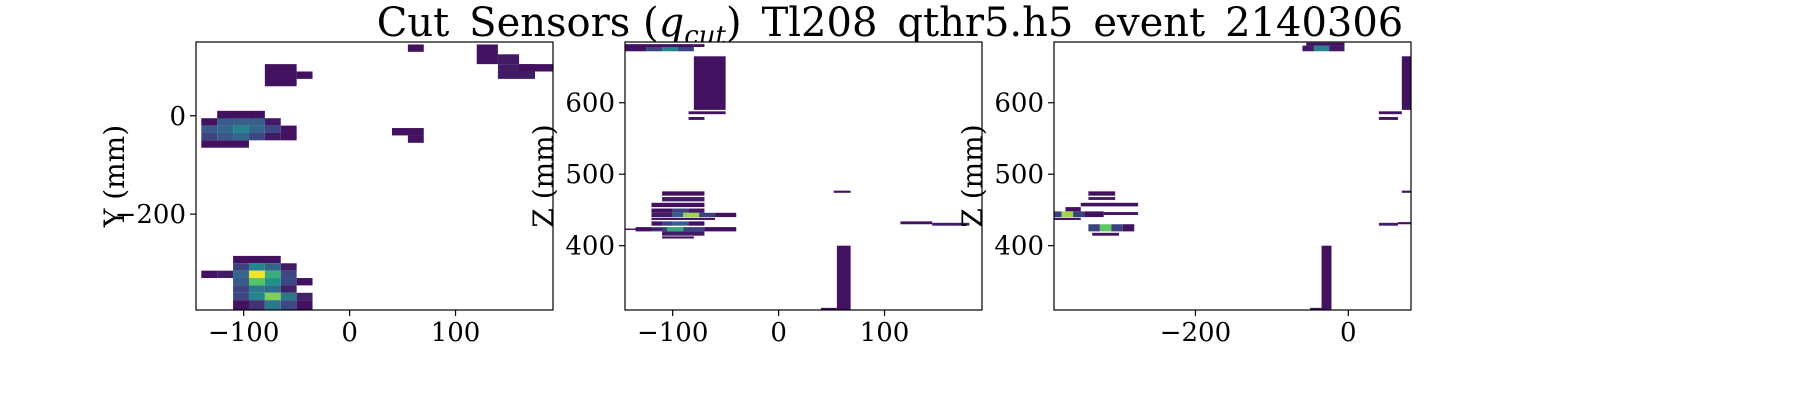 The width and height of the screenshot is (1800, 400). Describe the element at coordinates (1019, 104) in the screenshot. I see `y-tick-label: 600` at that location.